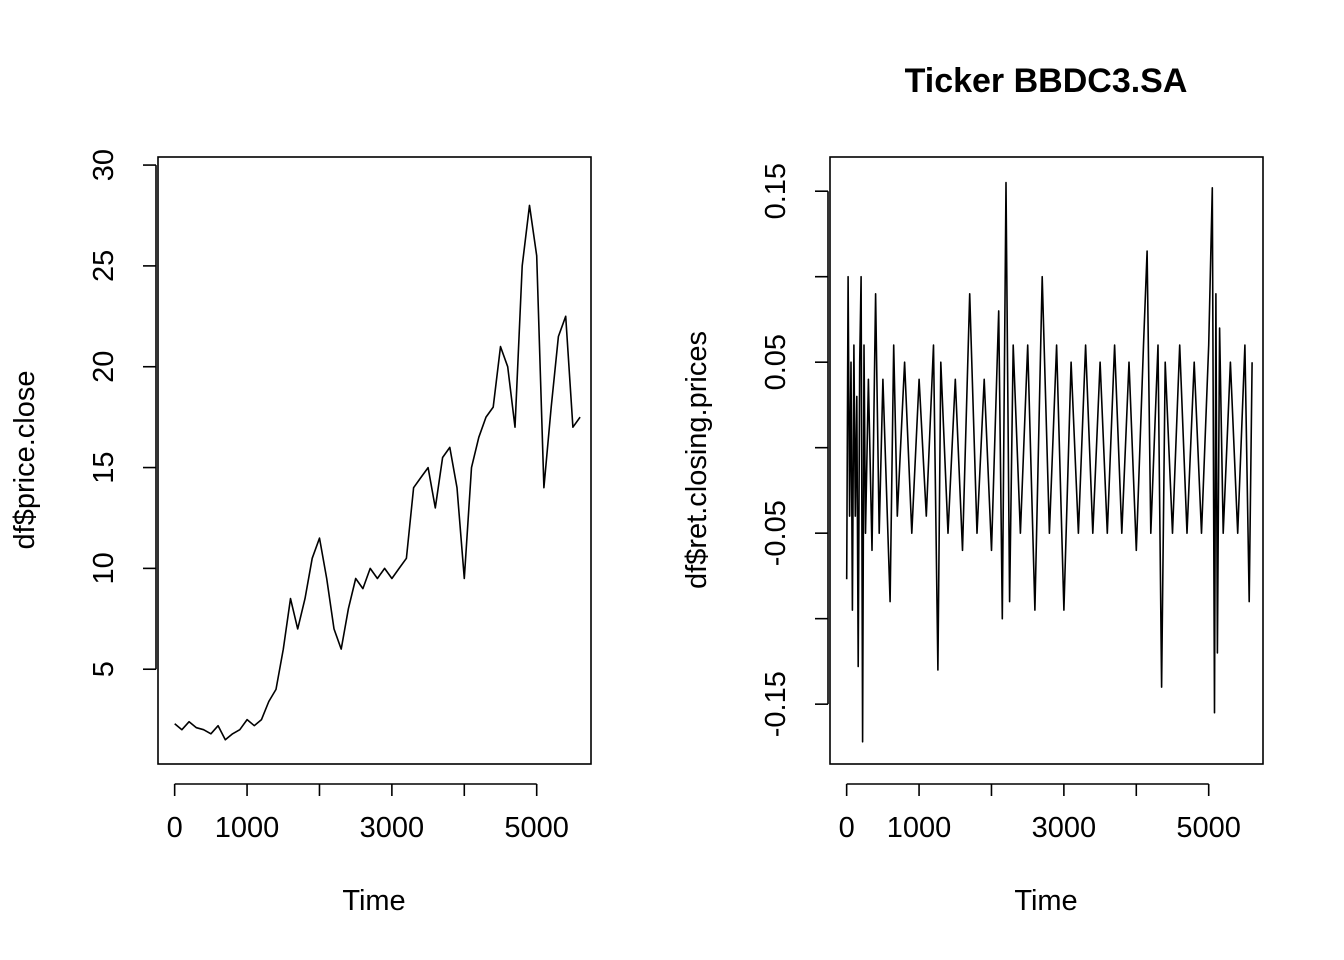 The image size is (1344, 960). I want to click on y-tick-label: 25, so click(104, 266).